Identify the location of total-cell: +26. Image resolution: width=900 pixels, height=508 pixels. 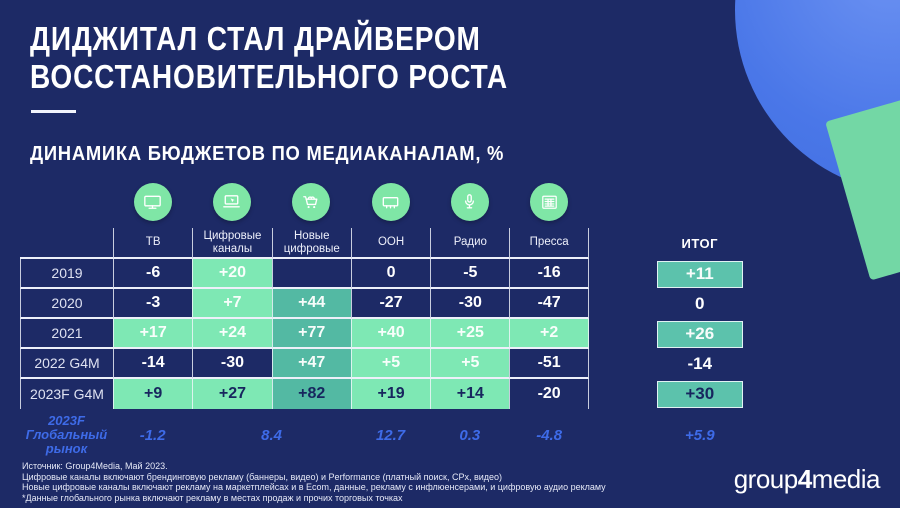
(699, 334).